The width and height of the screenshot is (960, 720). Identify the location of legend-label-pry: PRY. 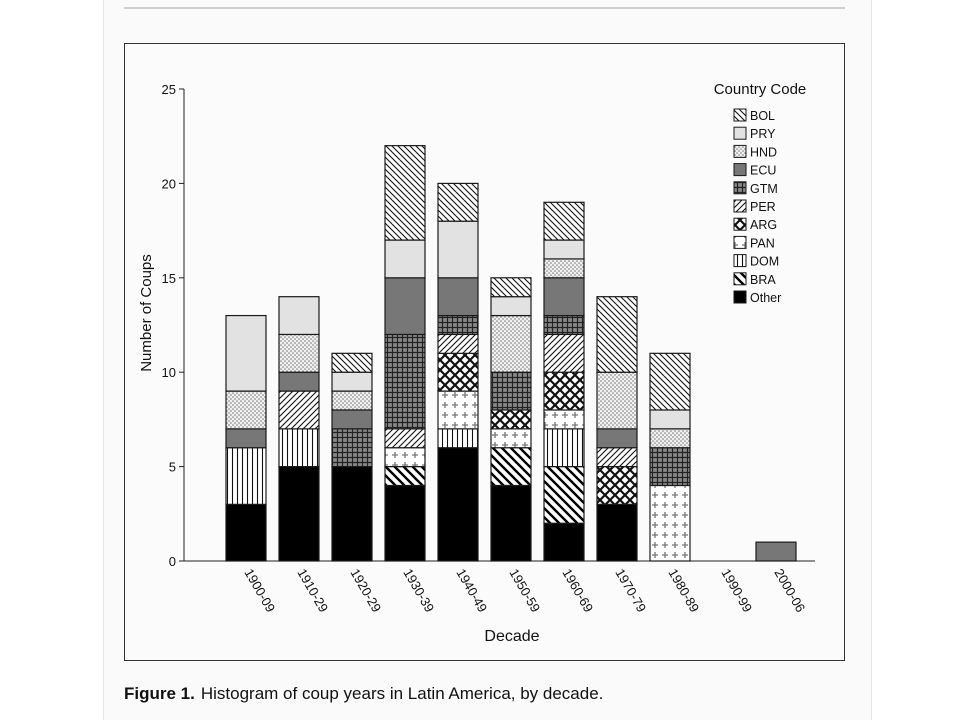
(763, 134).